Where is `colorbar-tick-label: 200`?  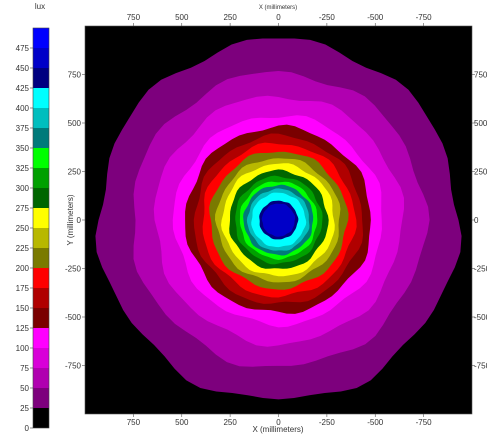 colorbar-tick-label: 200 is located at coordinates (23, 268).